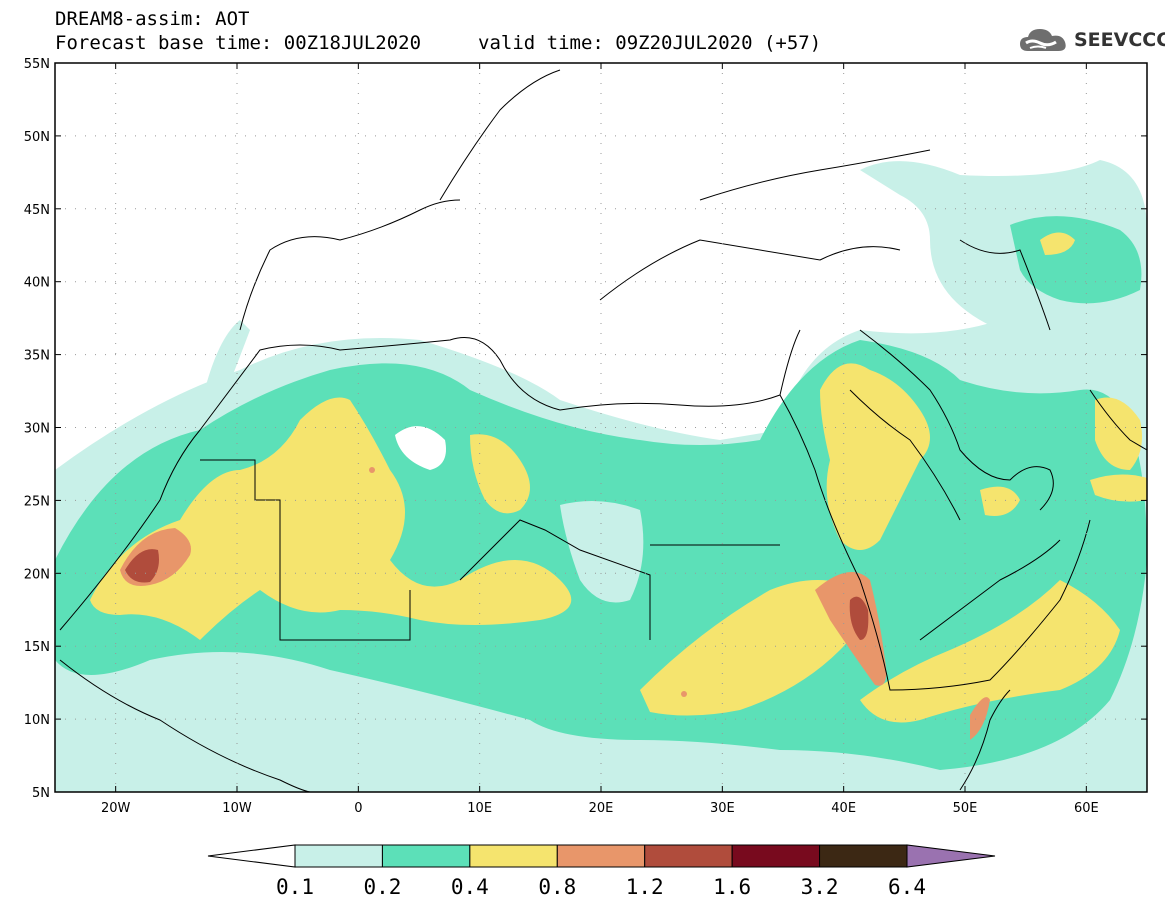  What do you see at coordinates (295, 887) in the screenshot?
I see `colorbar-level-label: 0.1` at bounding box center [295, 887].